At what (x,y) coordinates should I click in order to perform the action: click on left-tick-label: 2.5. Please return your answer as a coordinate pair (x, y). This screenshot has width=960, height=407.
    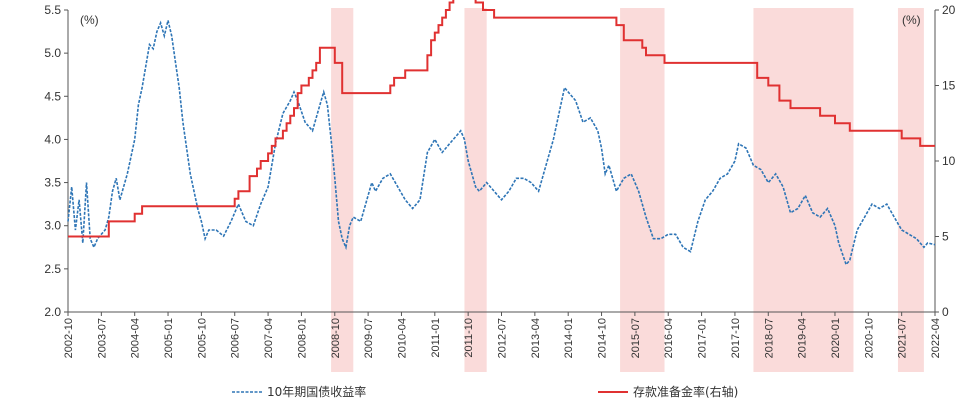
    Looking at the image, I should click on (52, 269).